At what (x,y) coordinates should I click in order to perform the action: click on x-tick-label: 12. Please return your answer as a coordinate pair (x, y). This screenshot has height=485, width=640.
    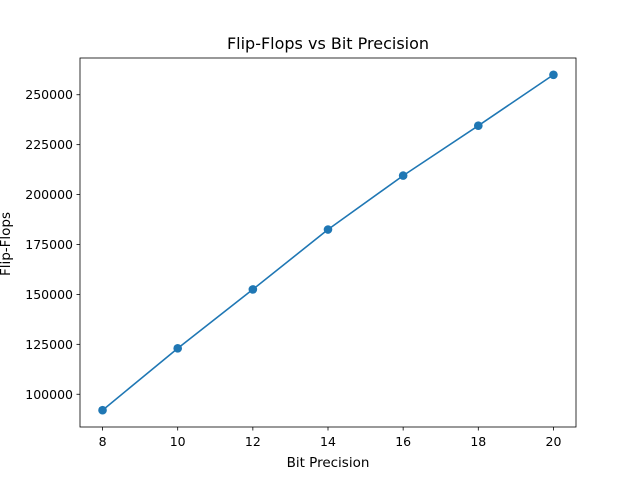
    Looking at the image, I should click on (253, 441).